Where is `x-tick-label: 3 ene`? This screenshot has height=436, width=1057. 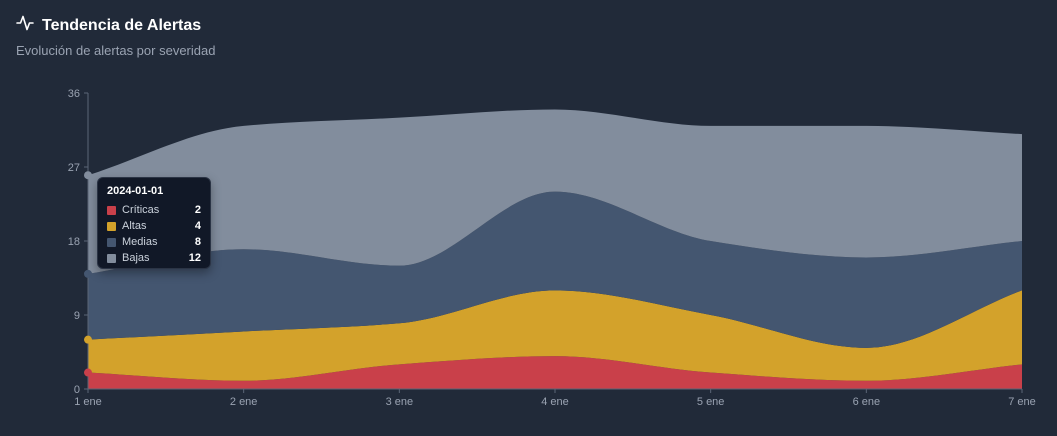 x-tick-label: 3 ene is located at coordinates (400, 402).